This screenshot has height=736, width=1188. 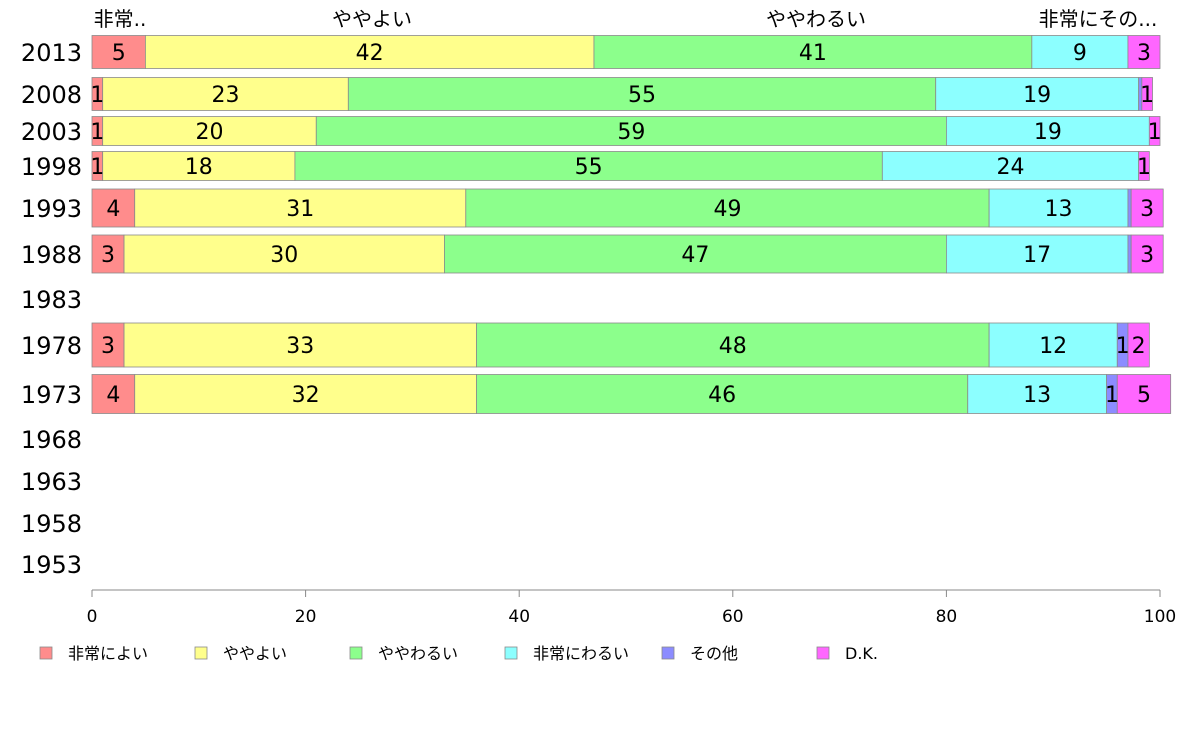 I want to click on chart-row: 2008 1 23 55 19 1, so click(x=587, y=94).